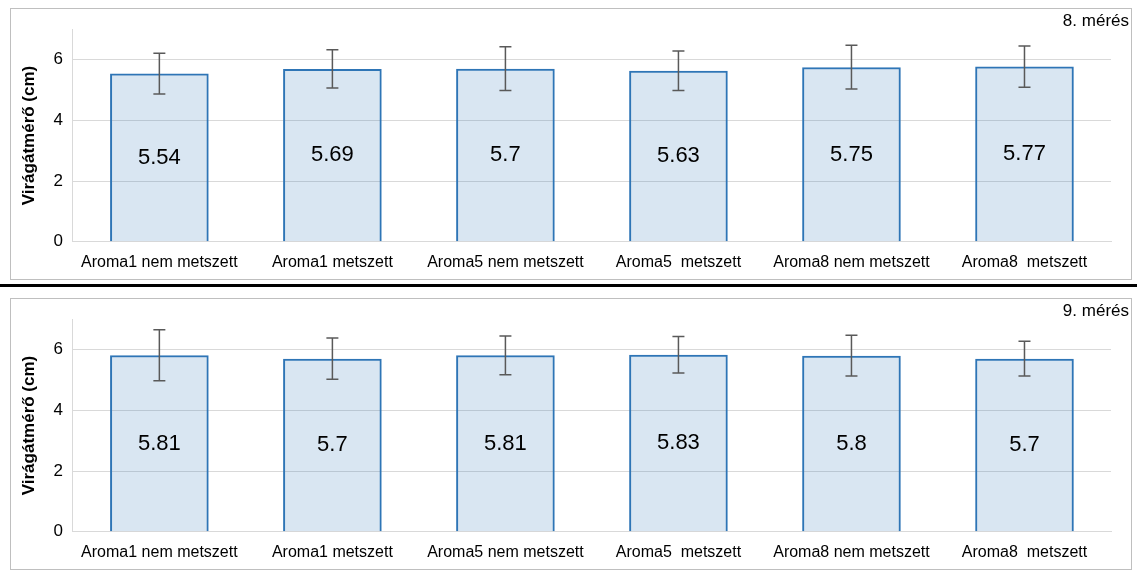 The height and width of the screenshot is (574, 1137). I want to click on data-label: 5.77, so click(1024, 153).